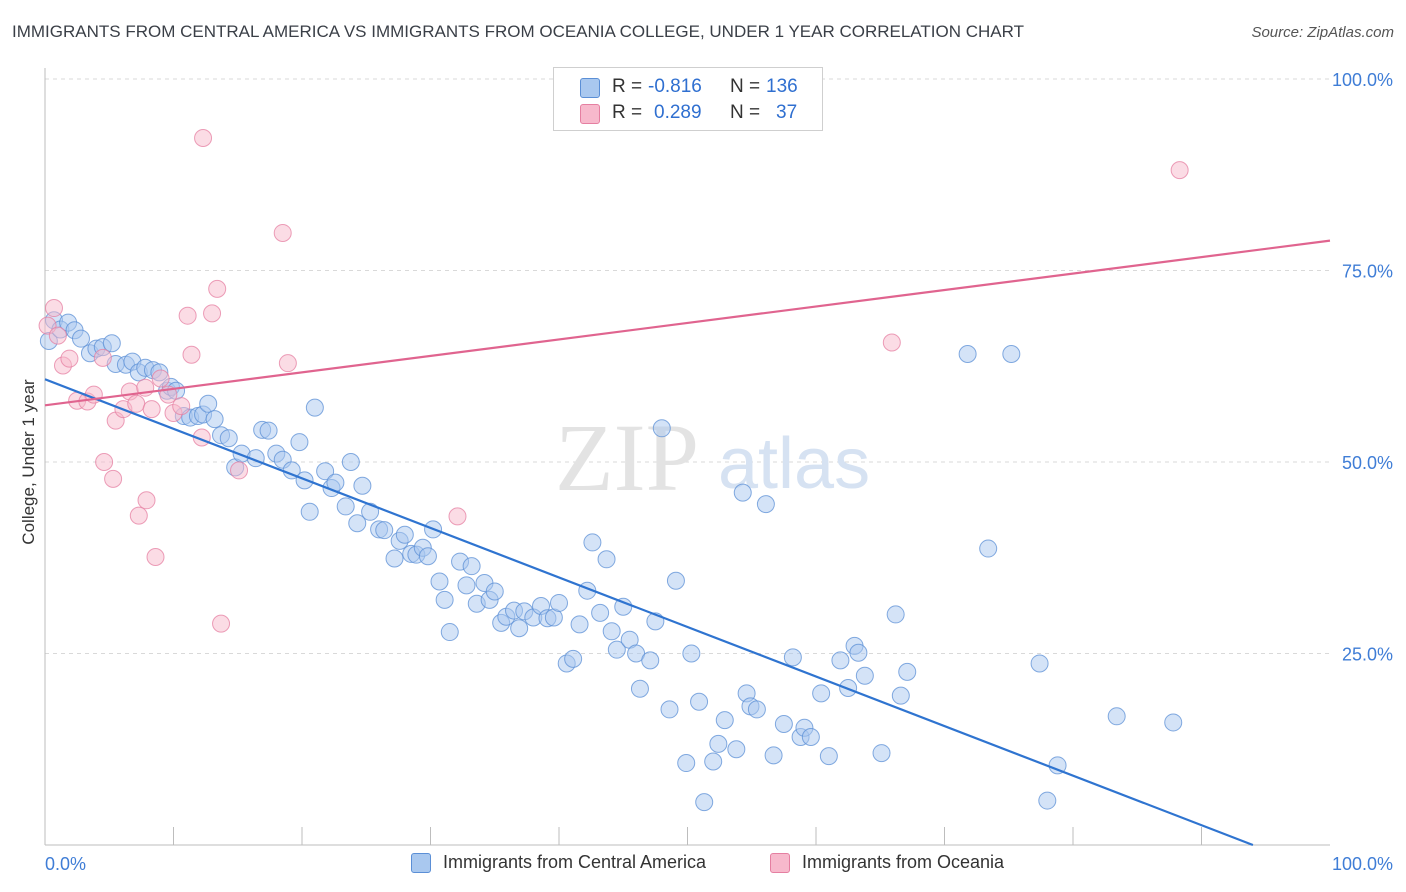 The height and width of the screenshot is (892, 1406). Describe the element at coordinates (712, 457) in the screenshot. I see `watermark: ZIP atlas` at that location.